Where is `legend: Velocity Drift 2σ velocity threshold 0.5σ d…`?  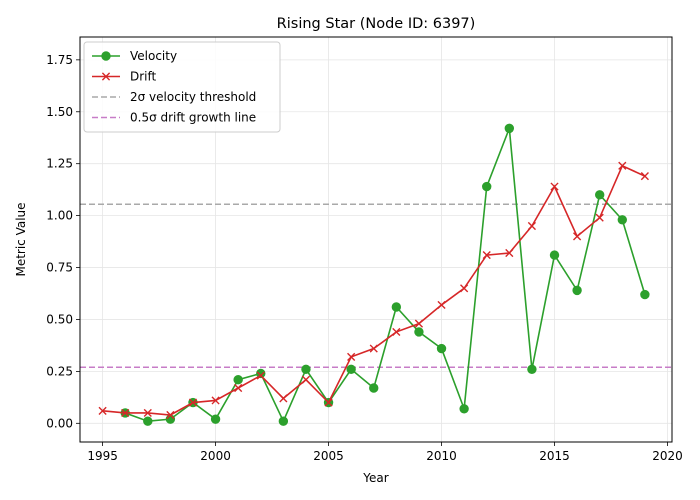 legend: Velocity Drift 2σ velocity threshold 0.5σ d… is located at coordinates (182, 87).